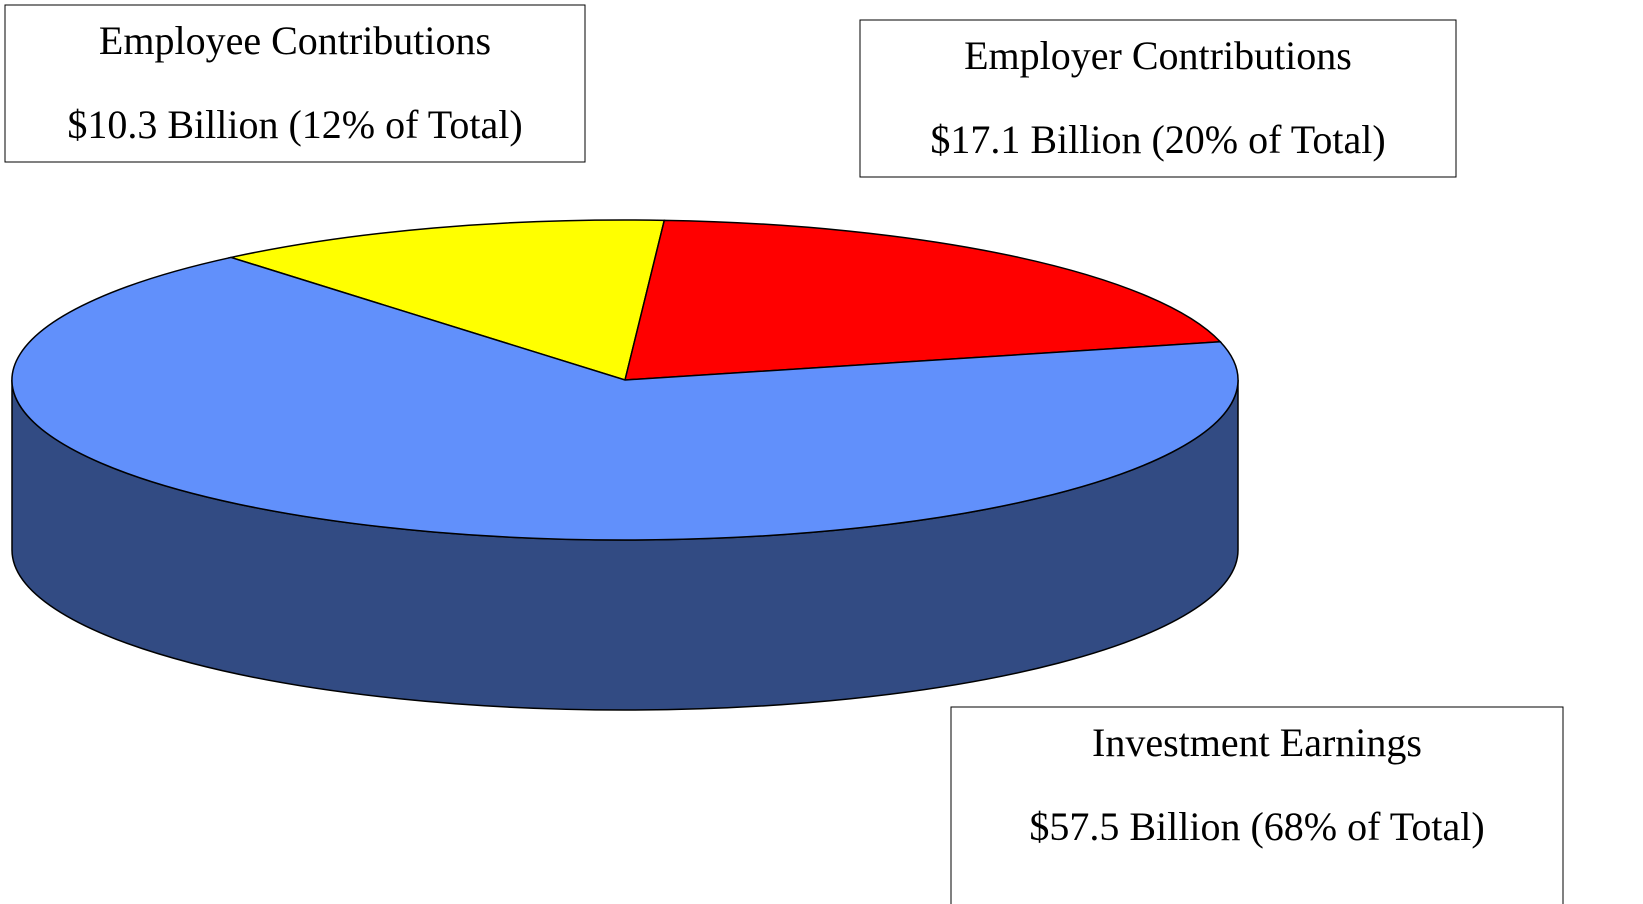 The height and width of the screenshot is (904, 1643). What do you see at coordinates (1158, 55) in the screenshot?
I see `label-name: Employer Contributions` at bounding box center [1158, 55].